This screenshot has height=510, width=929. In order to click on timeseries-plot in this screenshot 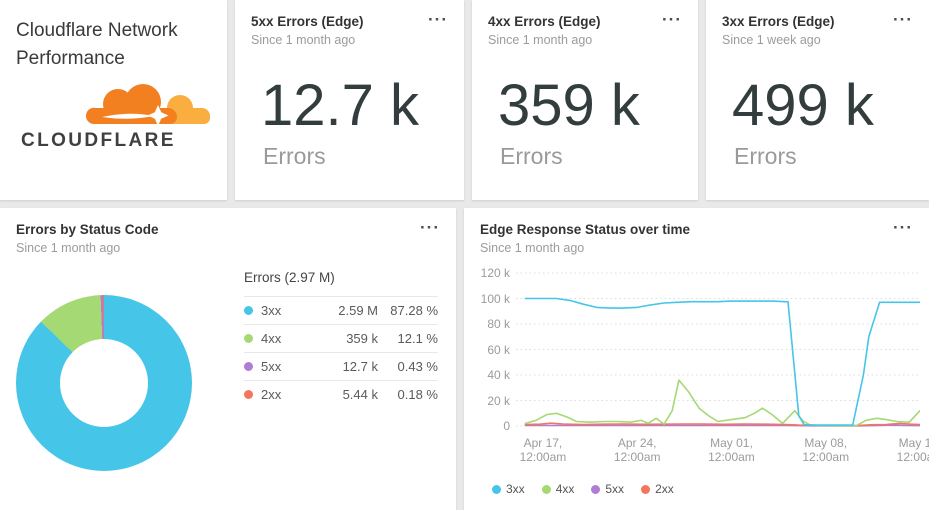, I will do `click(718, 349)`.